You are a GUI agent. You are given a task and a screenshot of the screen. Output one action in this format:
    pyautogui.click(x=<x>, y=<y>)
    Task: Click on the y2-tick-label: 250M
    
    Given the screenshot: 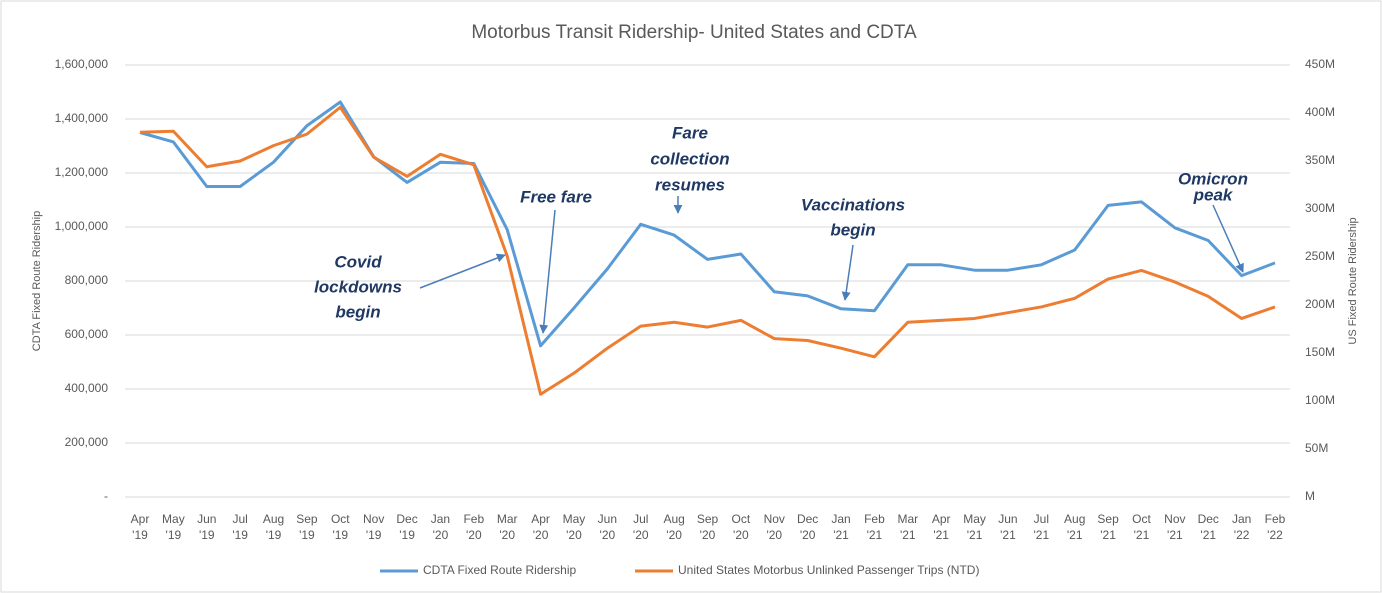 What is the action you would take?
    pyautogui.click(x=1320, y=256)
    